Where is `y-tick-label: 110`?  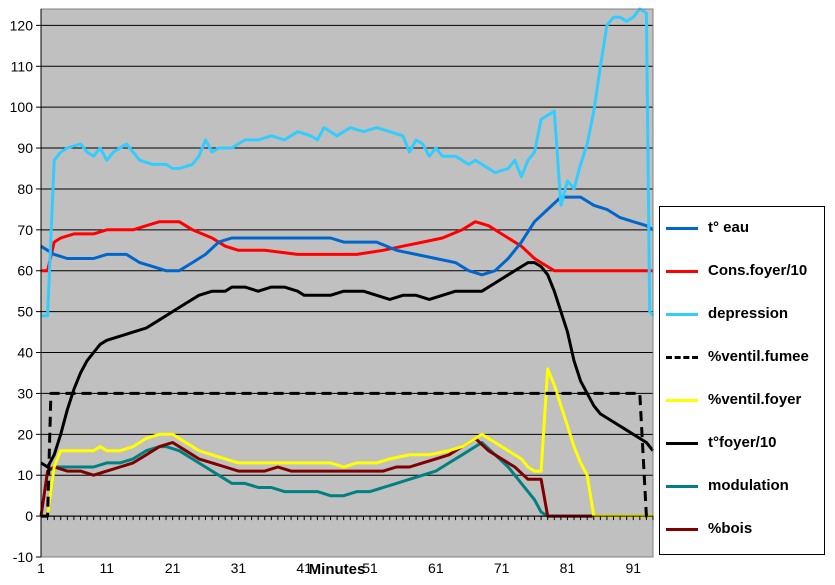 y-tick-label: 110 is located at coordinates (22, 66).